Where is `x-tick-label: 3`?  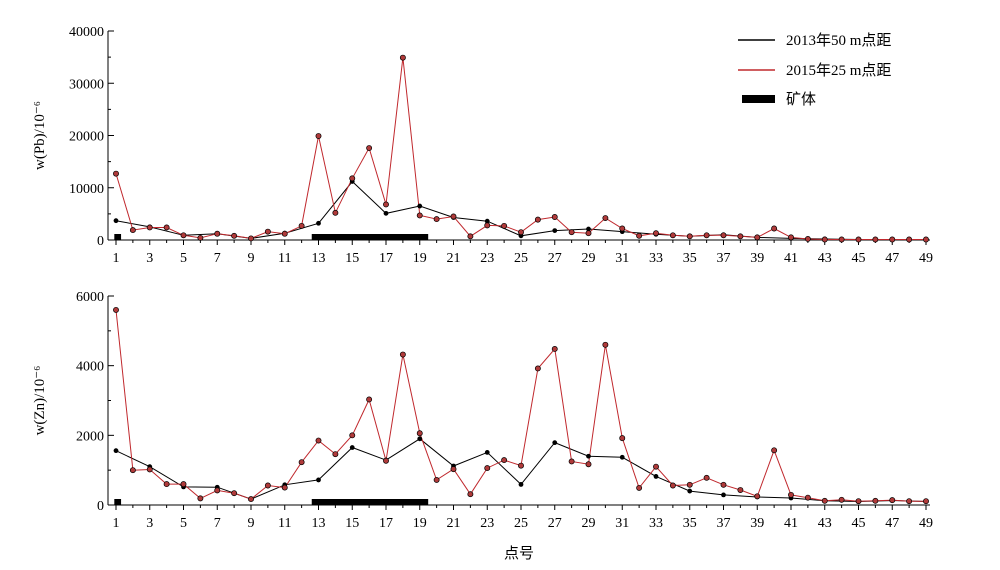 x-tick-label: 3 is located at coordinates (149, 258).